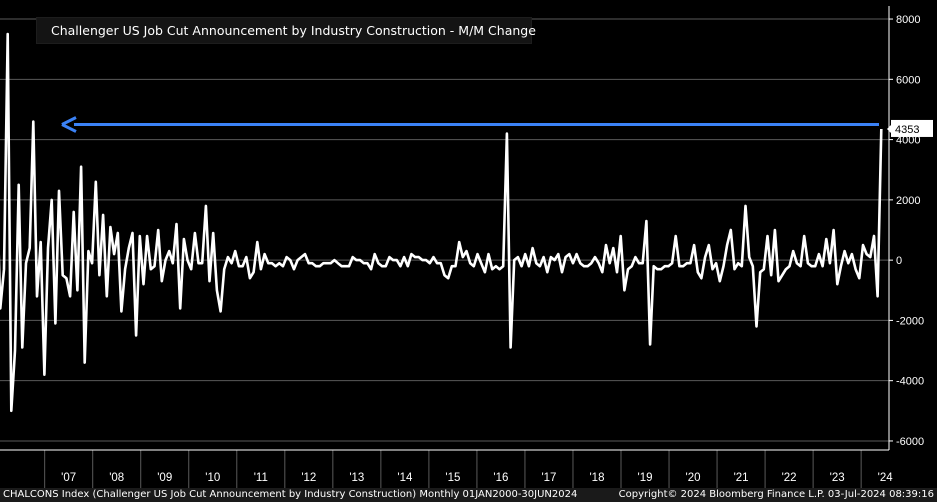 This screenshot has width=937, height=502. Describe the element at coordinates (453, 469) in the screenshot. I see `x-year-separators` at that location.